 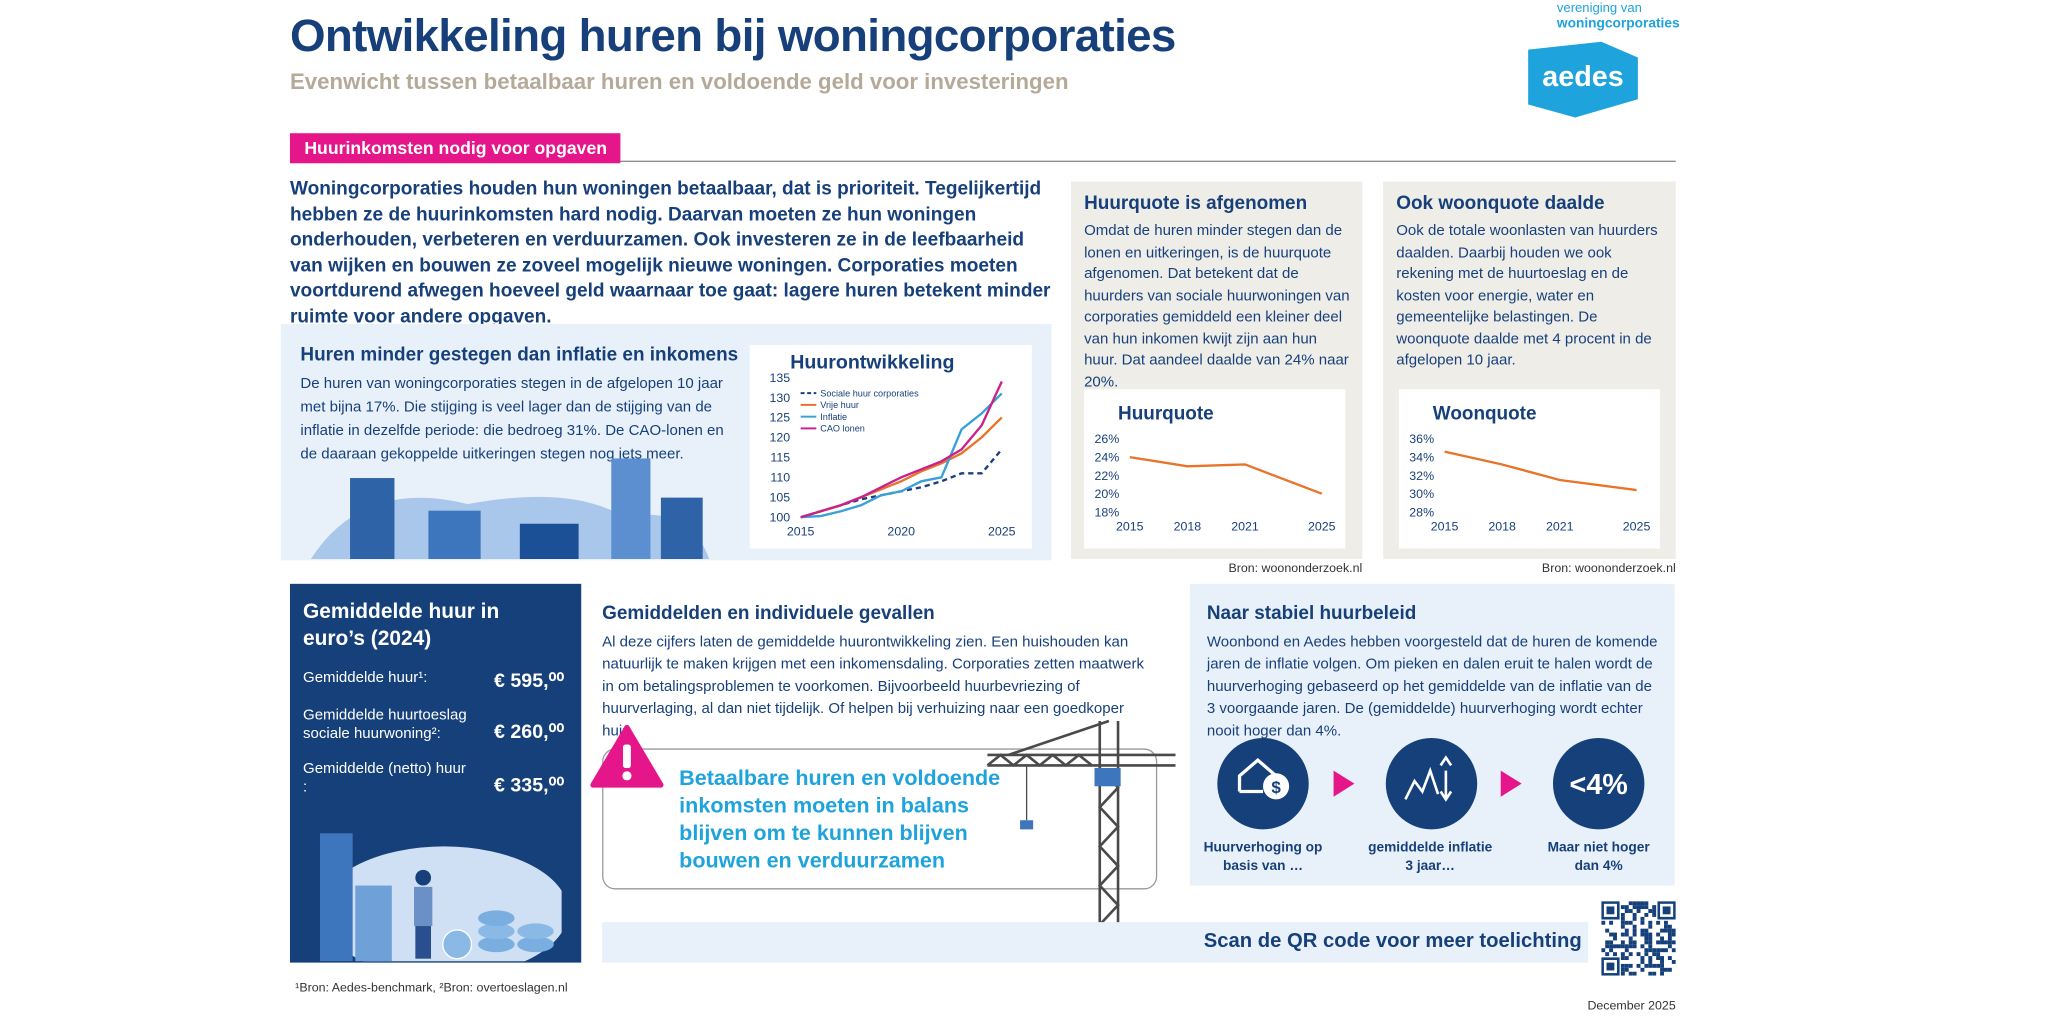 What do you see at coordinates (529, 681) in the screenshot?
I see `row-value: € 595,⁰⁰` at bounding box center [529, 681].